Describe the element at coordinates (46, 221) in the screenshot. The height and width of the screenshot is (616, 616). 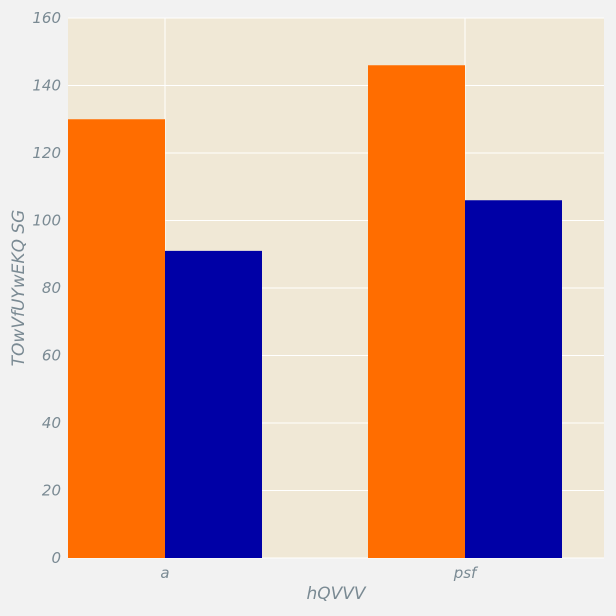
I see `y-tick-label: 100` at that location.